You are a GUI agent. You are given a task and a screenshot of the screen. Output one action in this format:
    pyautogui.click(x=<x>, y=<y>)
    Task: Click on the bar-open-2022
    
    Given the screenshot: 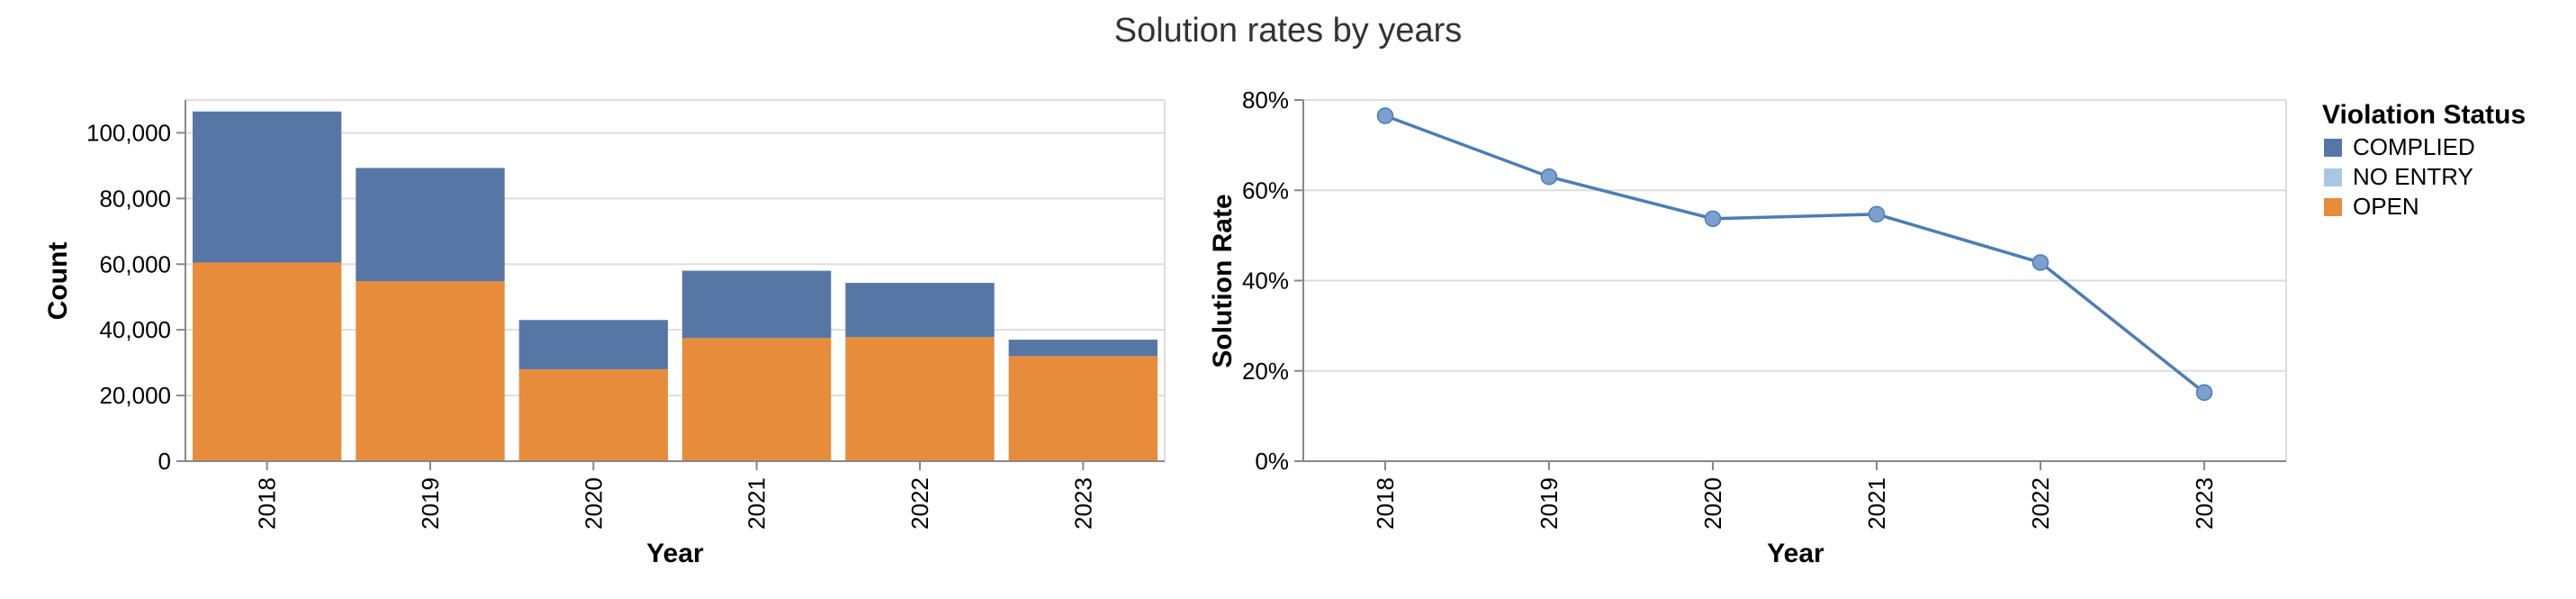 What is the action you would take?
    pyautogui.click(x=920, y=399)
    